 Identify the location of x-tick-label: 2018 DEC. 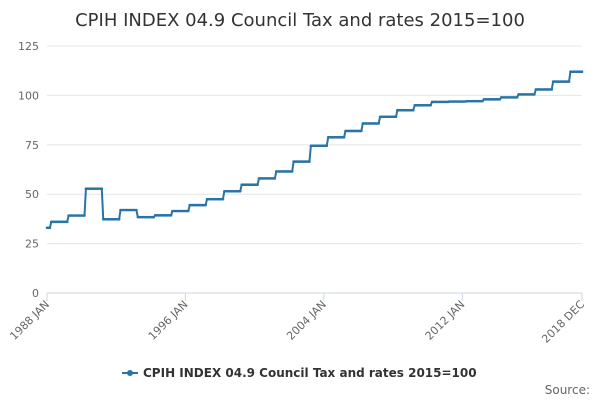
(563, 322).